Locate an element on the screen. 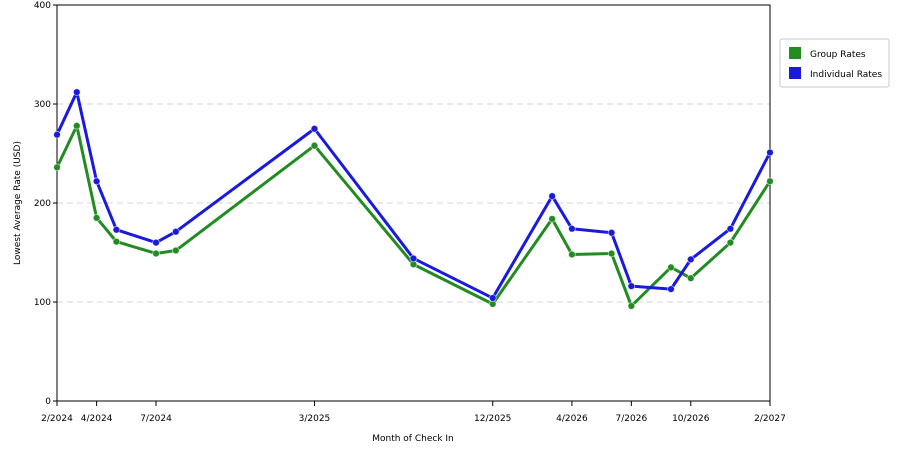  legend-swatch-individual is located at coordinates (795, 73).